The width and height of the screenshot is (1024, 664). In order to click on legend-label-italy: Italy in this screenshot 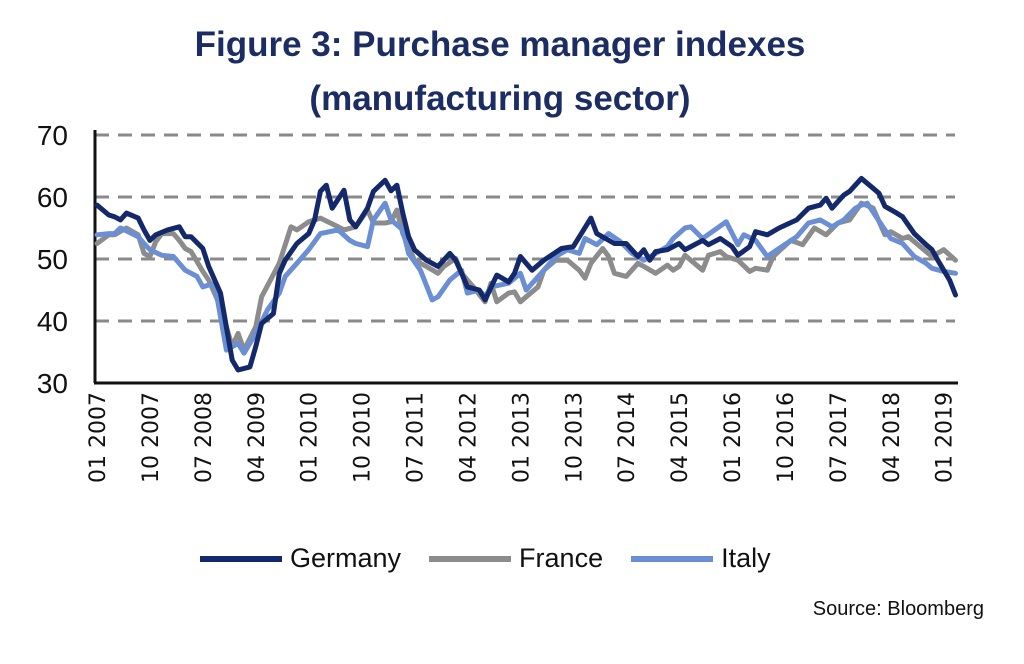, I will do `click(746, 558)`.